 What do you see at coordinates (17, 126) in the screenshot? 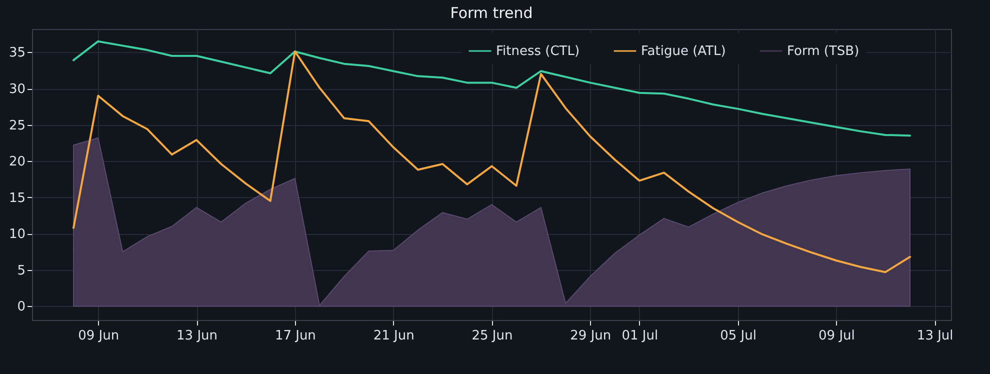
I see `y-tick-label: 25` at bounding box center [17, 126].